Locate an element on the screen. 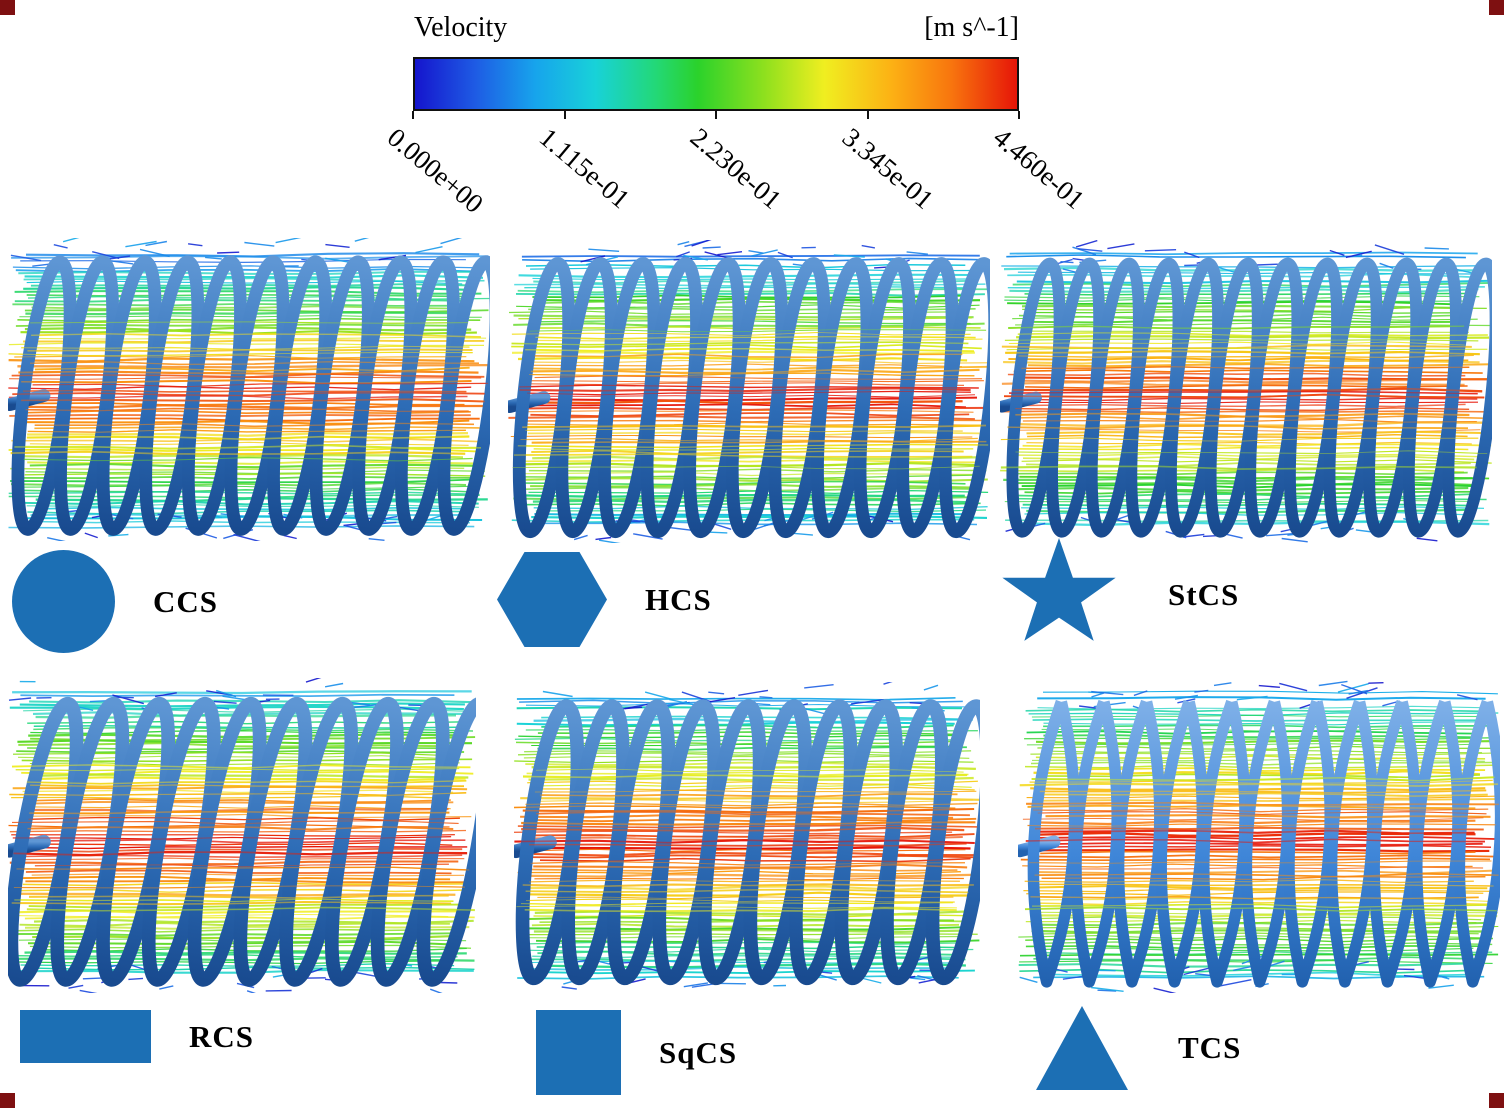 The image size is (1504, 1108). panel-rcs-flow is located at coordinates (242, 835).